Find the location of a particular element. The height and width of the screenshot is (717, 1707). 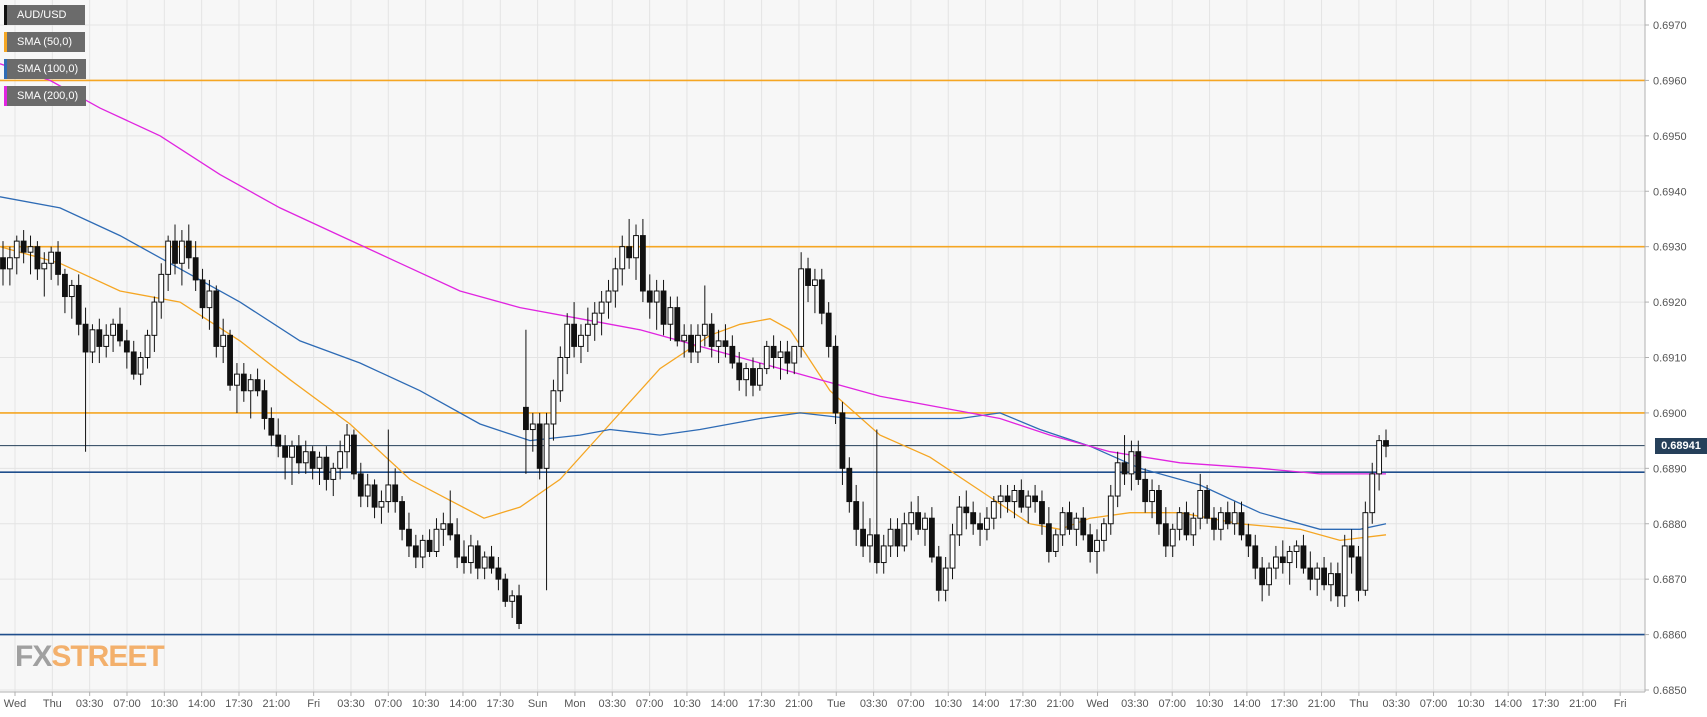

x-tick-label: 07:00 is located at coordinates (650, 704).